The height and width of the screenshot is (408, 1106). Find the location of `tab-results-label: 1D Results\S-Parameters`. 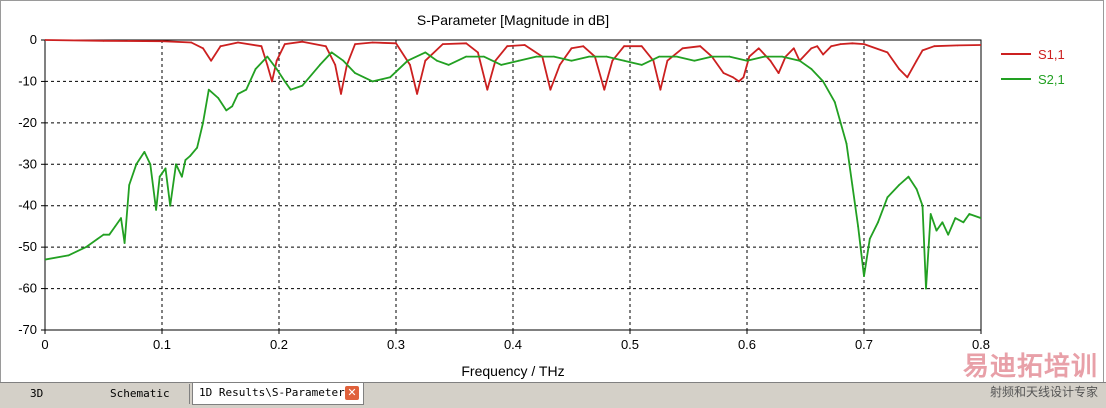

tab-results-label: 1D Results\S-Parameters is located at coordinates (275, 392).